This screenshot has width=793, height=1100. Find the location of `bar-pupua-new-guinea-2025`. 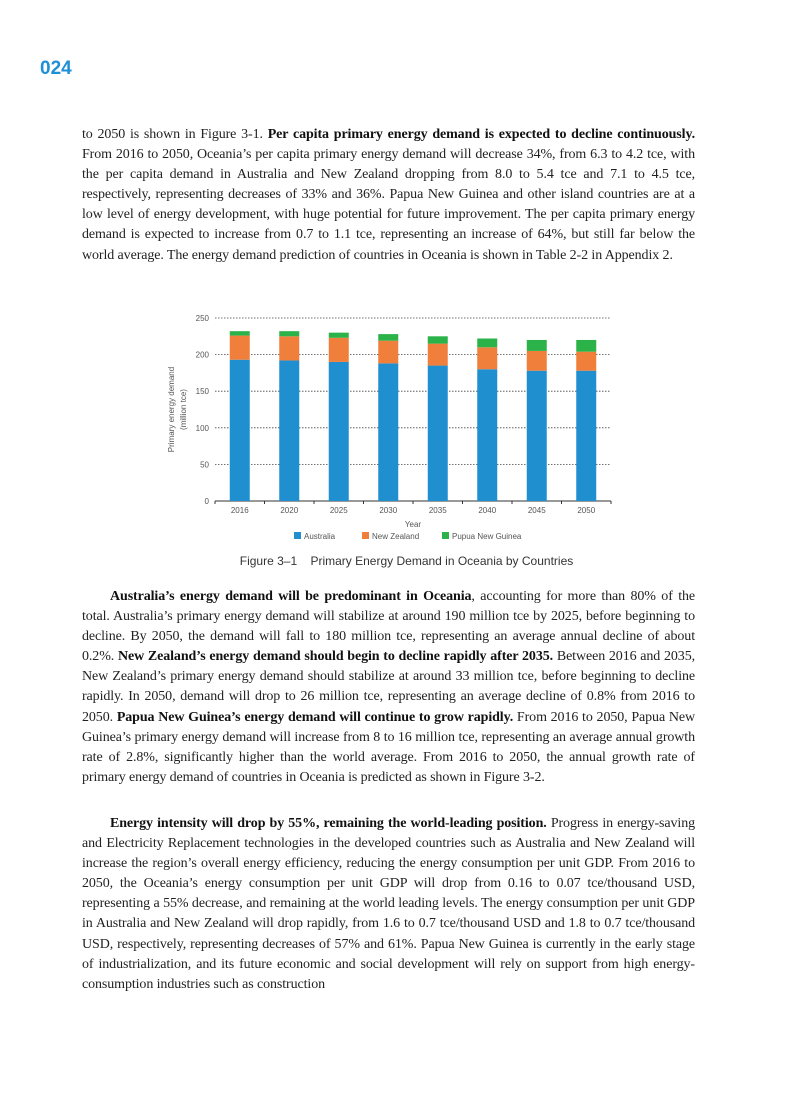

bar-pupua-new-guinea-2025 is located at coordinates (338, 335).